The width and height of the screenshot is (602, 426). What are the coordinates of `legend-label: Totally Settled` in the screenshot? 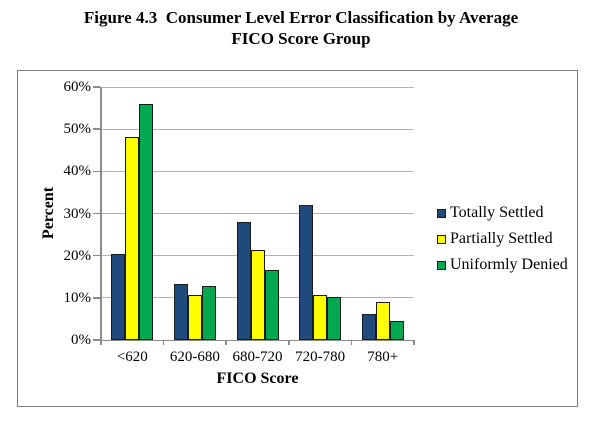 It's located at (497, 212).